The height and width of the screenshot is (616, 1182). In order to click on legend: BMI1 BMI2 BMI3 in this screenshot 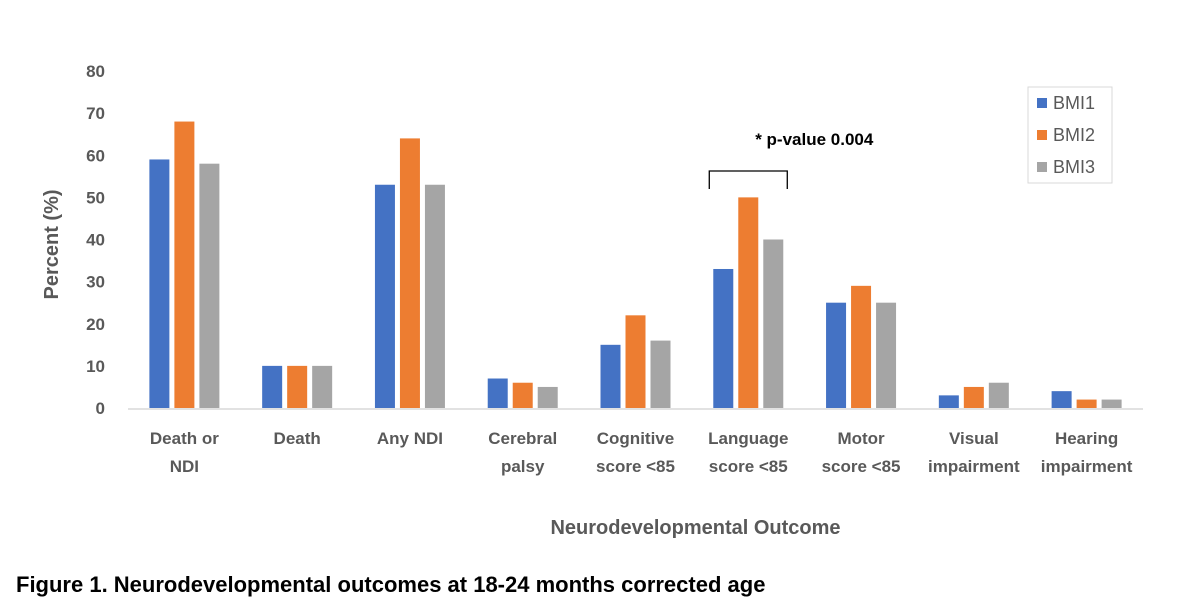, I will do `click(1070, 135)`.